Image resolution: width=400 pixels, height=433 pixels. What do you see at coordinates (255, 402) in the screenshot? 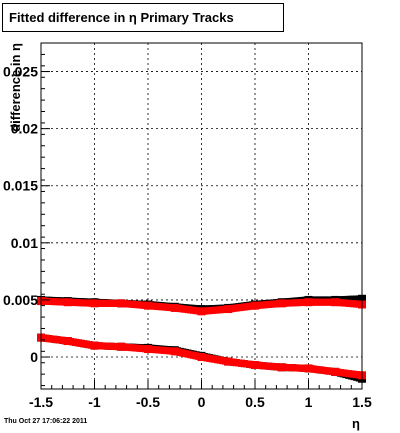
I see `x-tick-label: 0.5` at bounding box center [255, 402].